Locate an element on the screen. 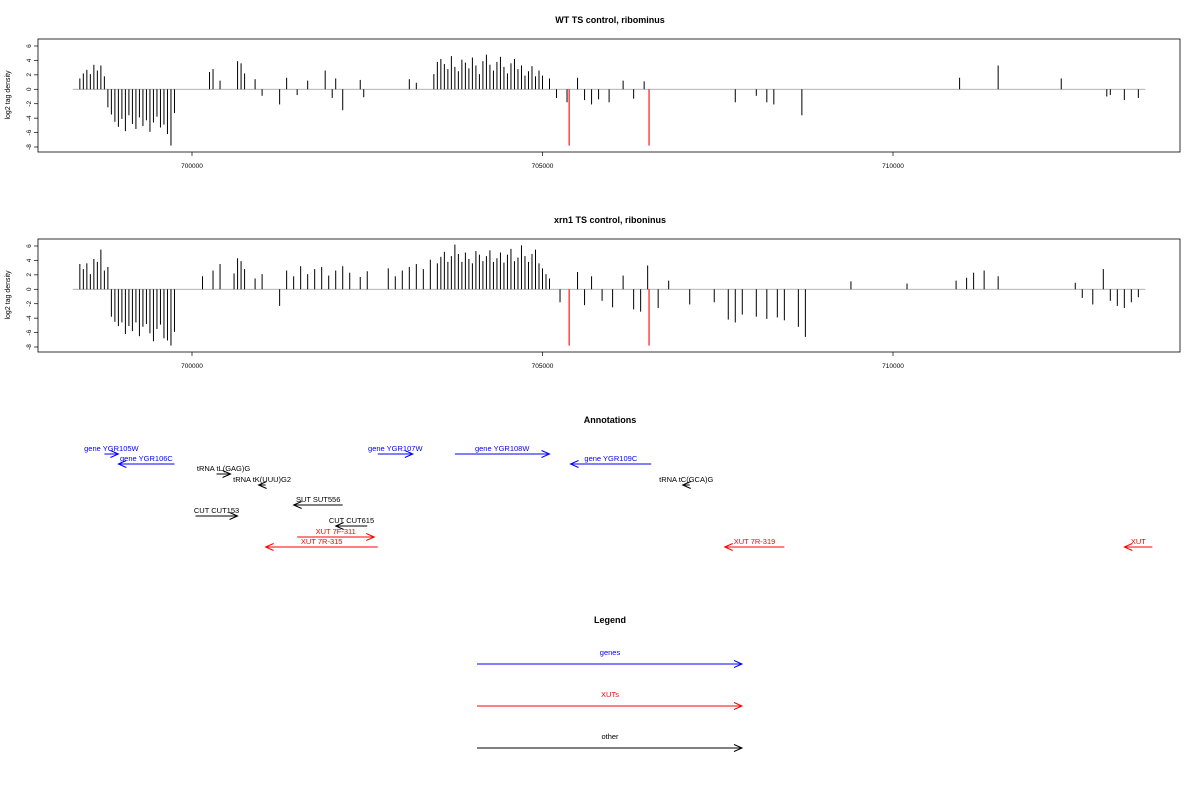  legend-label: XUTs is located at coordinates (610, 694).